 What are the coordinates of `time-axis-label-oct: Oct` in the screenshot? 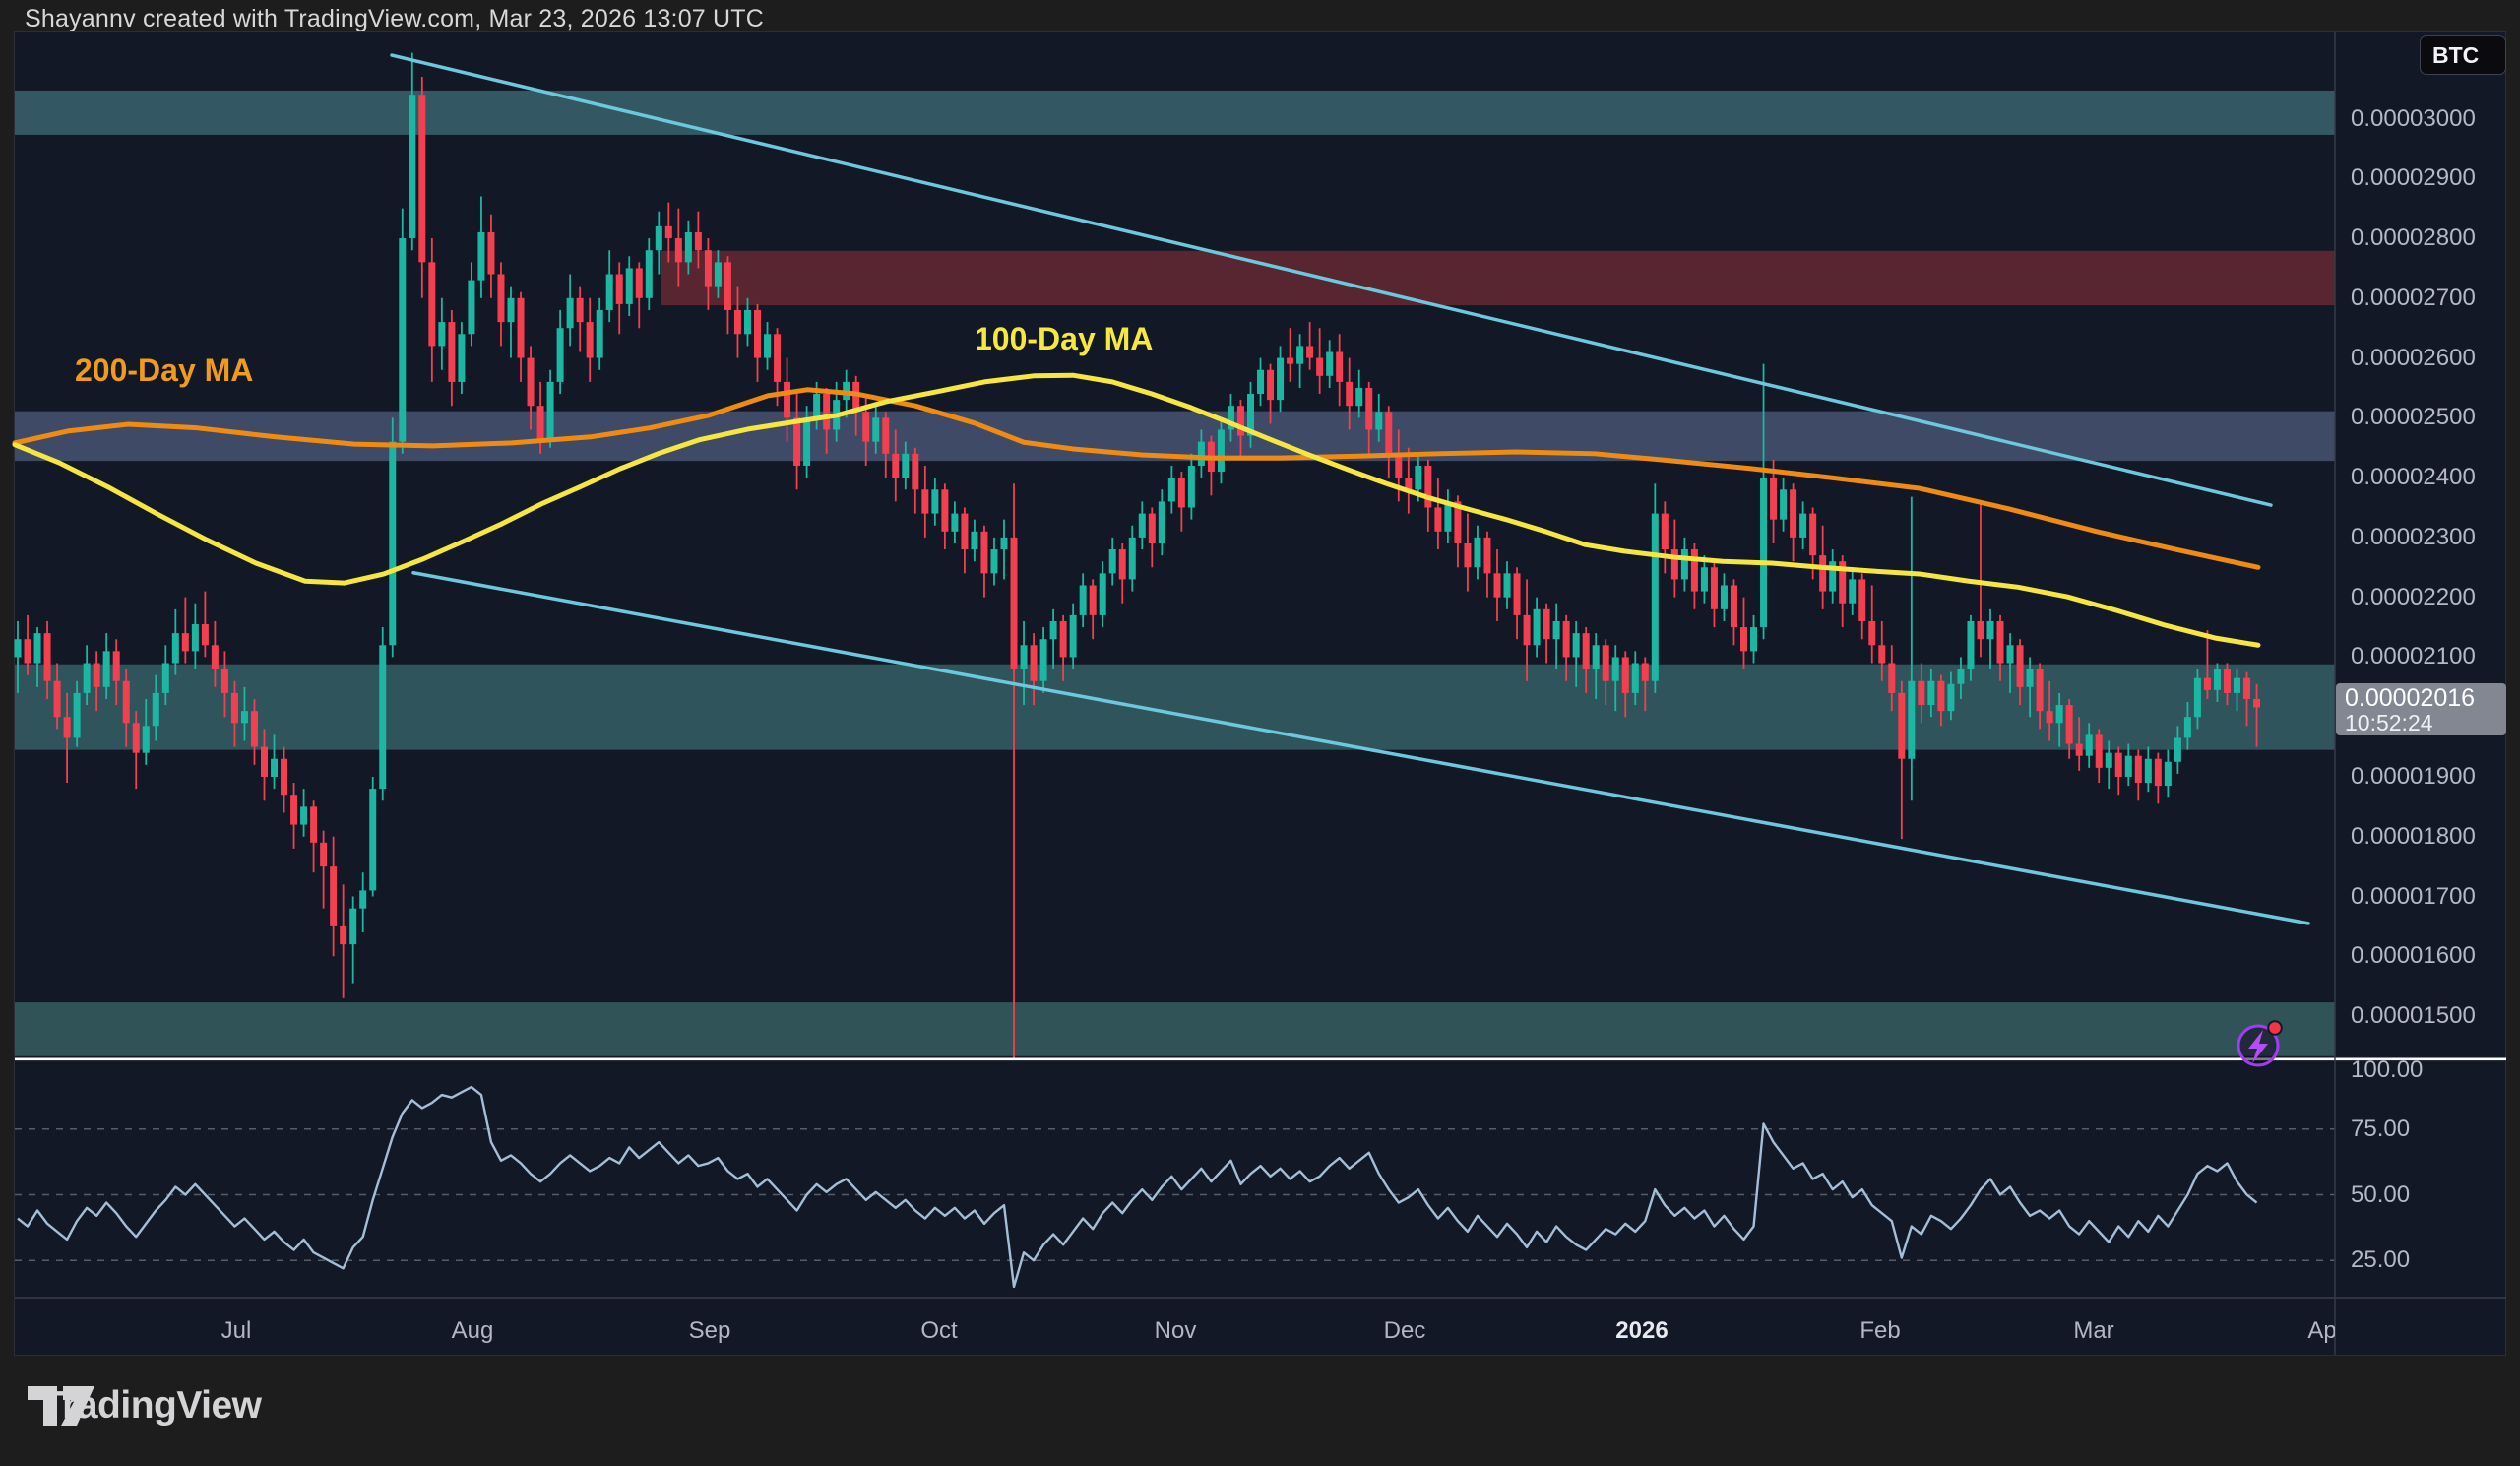 It's located at (939, 1330).